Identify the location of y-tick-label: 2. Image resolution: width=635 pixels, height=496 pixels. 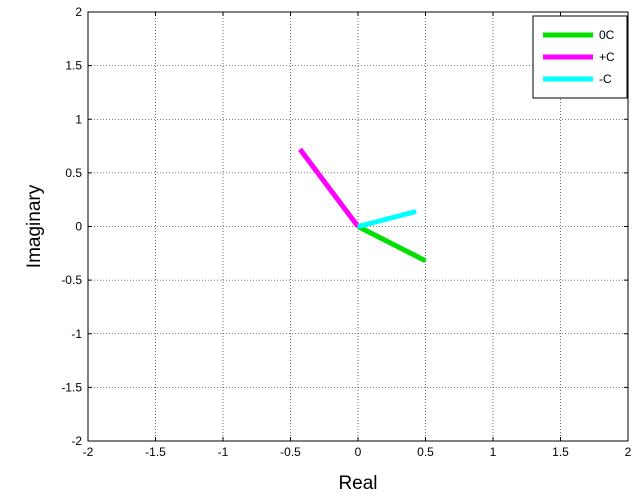
(78, 12).